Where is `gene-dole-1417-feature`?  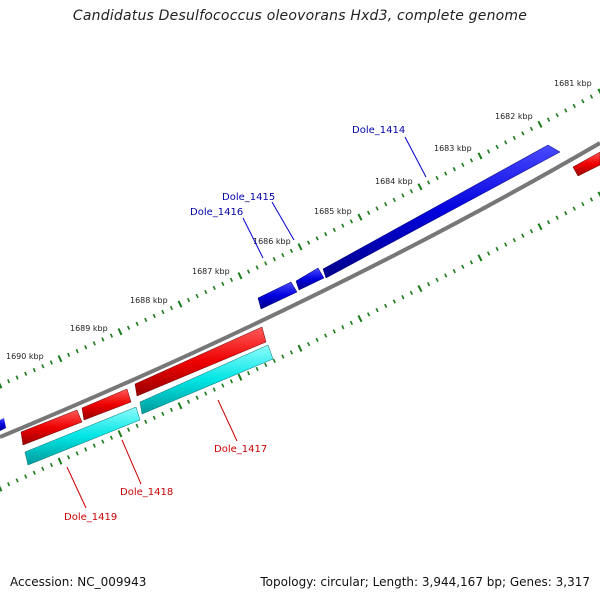 gene-dole-1417-feature is located at coordinates (200, 361).